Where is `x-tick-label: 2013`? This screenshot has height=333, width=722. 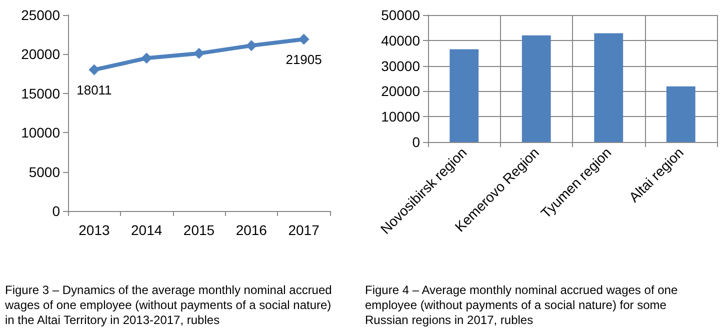
x-tick-label: 2013 is located at coordinates (94, 230).